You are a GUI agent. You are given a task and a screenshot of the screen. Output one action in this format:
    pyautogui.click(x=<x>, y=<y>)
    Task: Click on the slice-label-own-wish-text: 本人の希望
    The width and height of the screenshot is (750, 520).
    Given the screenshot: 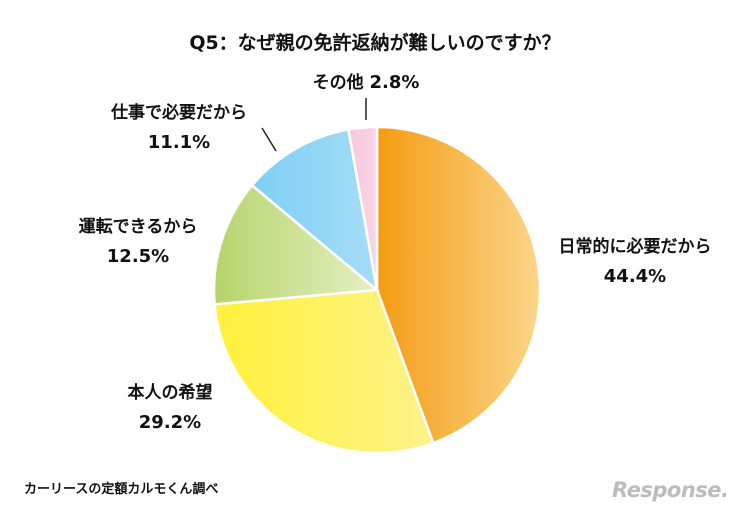 What is the action you would take?
    pyautogui.click(x=170, y=393)
    